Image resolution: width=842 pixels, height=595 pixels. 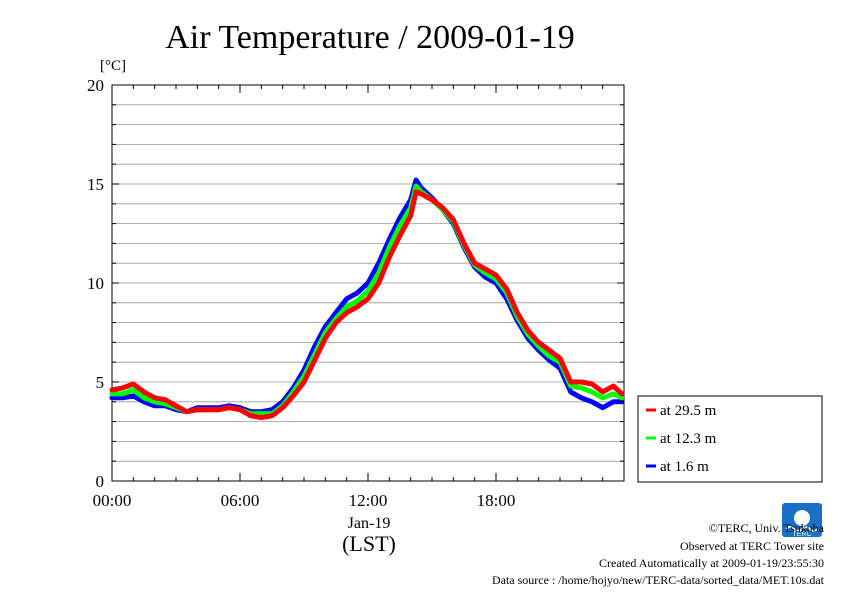 I want to click on legend: at 29.5 m at 12.3 m at 1.6 m, so click(x=730, y=439).